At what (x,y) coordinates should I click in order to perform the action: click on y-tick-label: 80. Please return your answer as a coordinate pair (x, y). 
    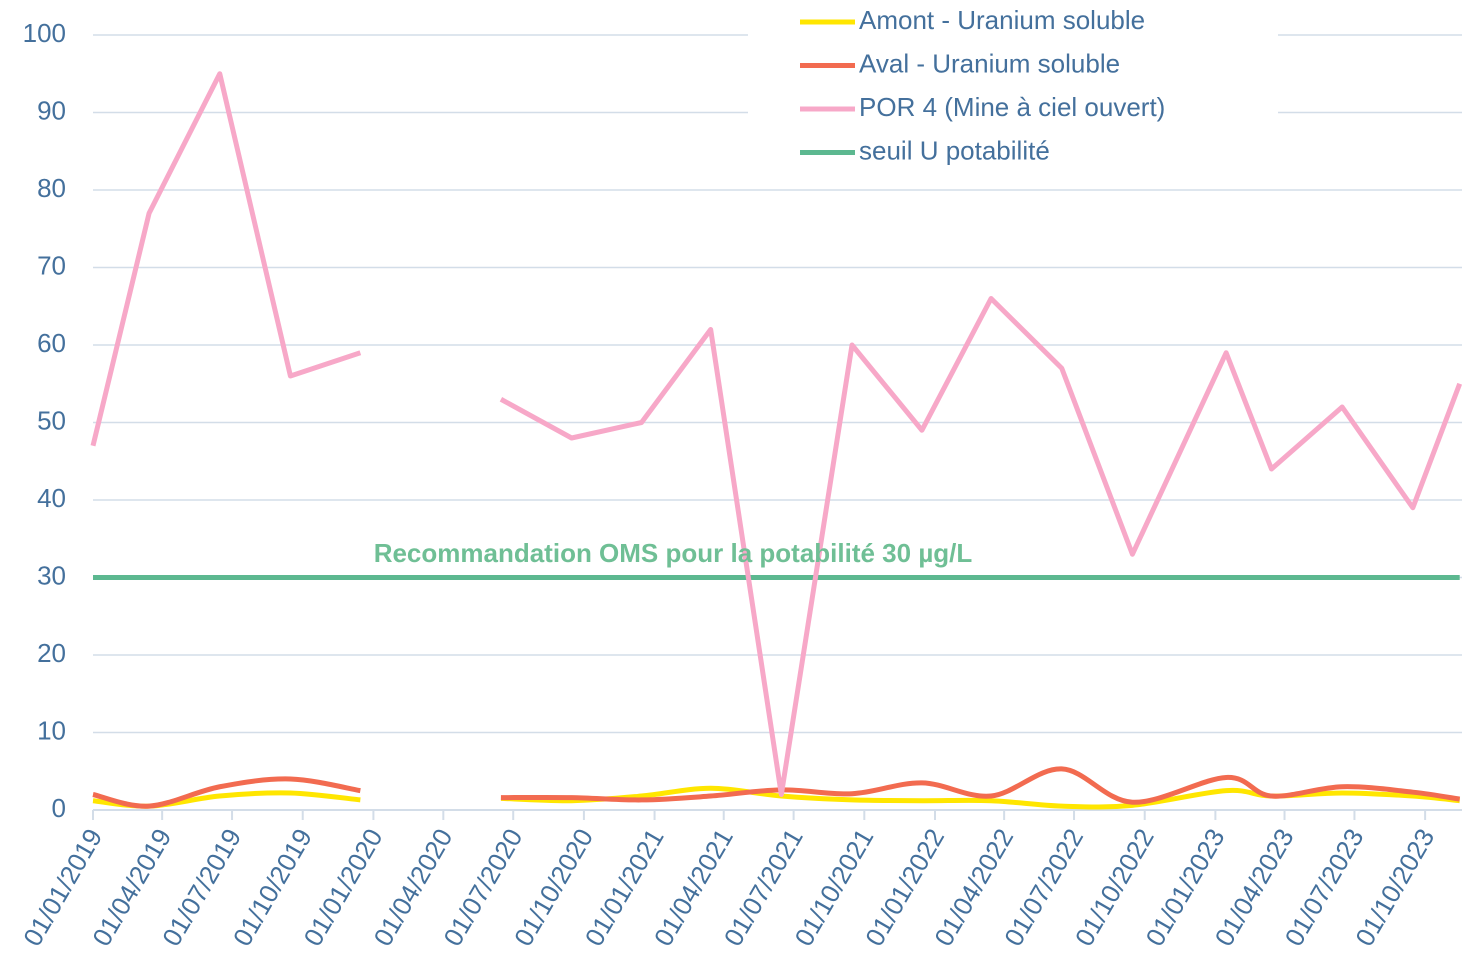
    Looking at the image, I should click on (51, 188).